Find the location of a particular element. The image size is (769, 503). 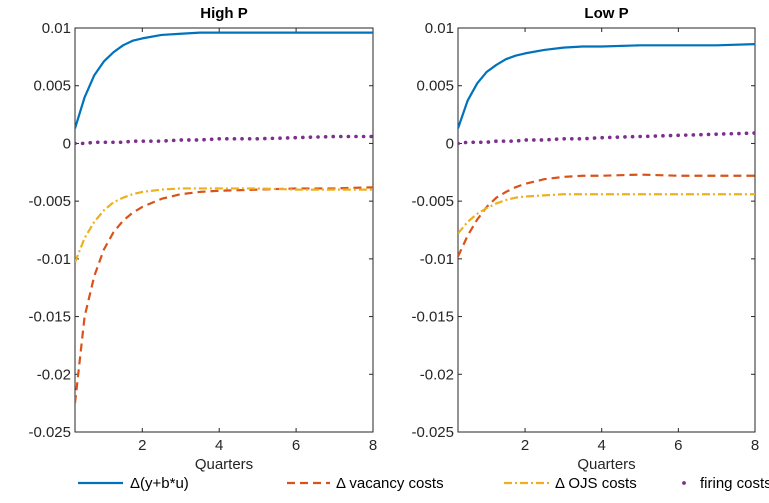

chart-title: Low P is located at coordinates (606, 13).